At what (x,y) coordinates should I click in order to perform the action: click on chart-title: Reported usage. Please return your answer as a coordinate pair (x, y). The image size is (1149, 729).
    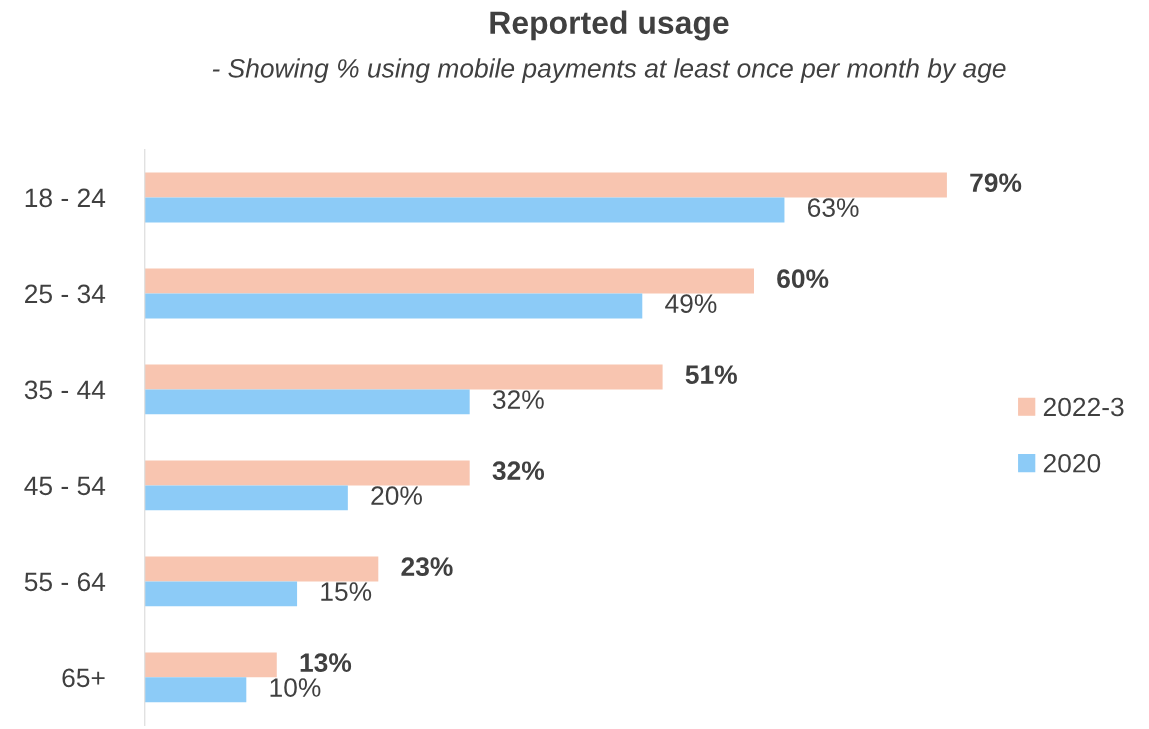
    Looking at the image, I should click on (609, 25).